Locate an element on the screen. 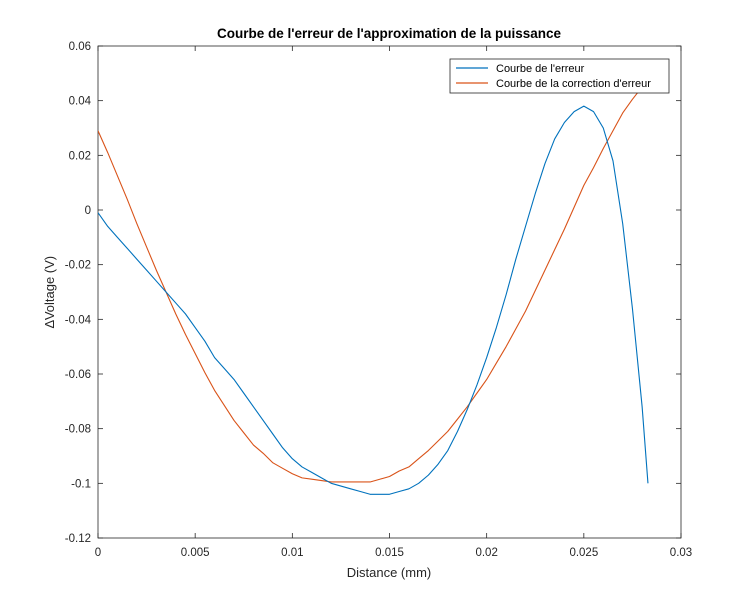 This screenshot has height=605, width=753. y-tick-label: 0.06 is located at coordinates (80, 47).